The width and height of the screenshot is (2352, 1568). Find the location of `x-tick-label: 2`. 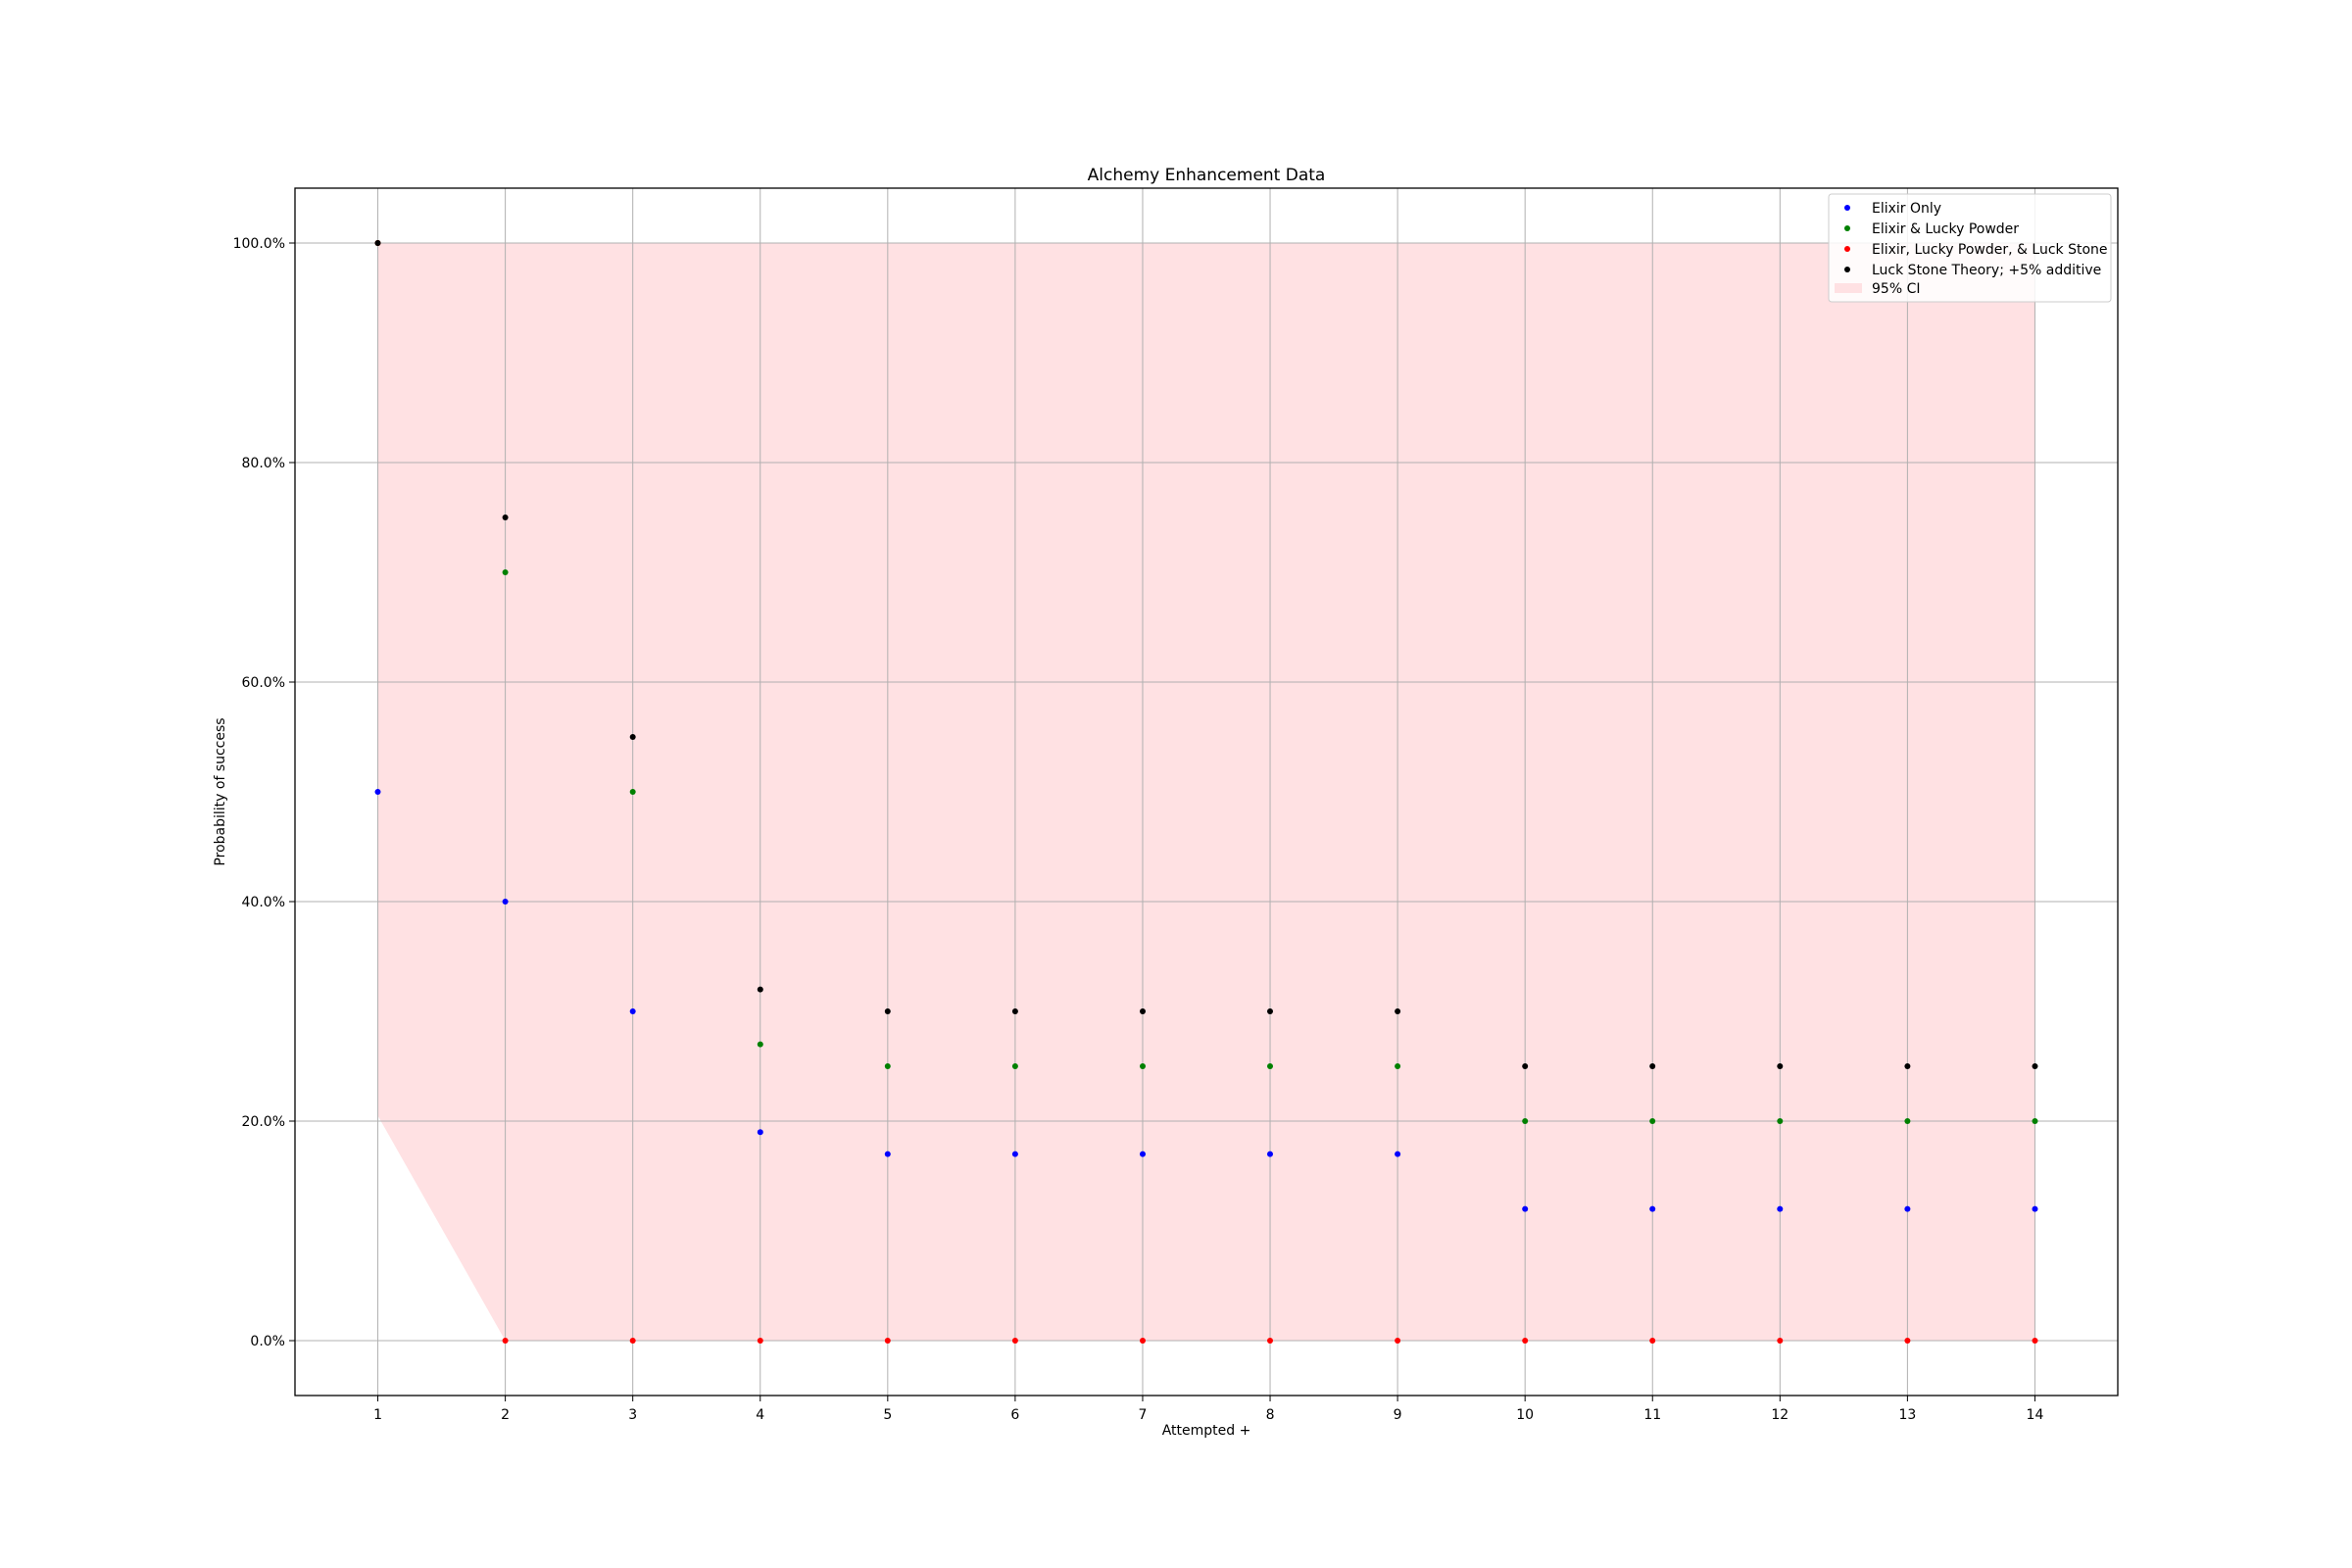

x-tick-label: 2 is located at coordinates (506, 1415).